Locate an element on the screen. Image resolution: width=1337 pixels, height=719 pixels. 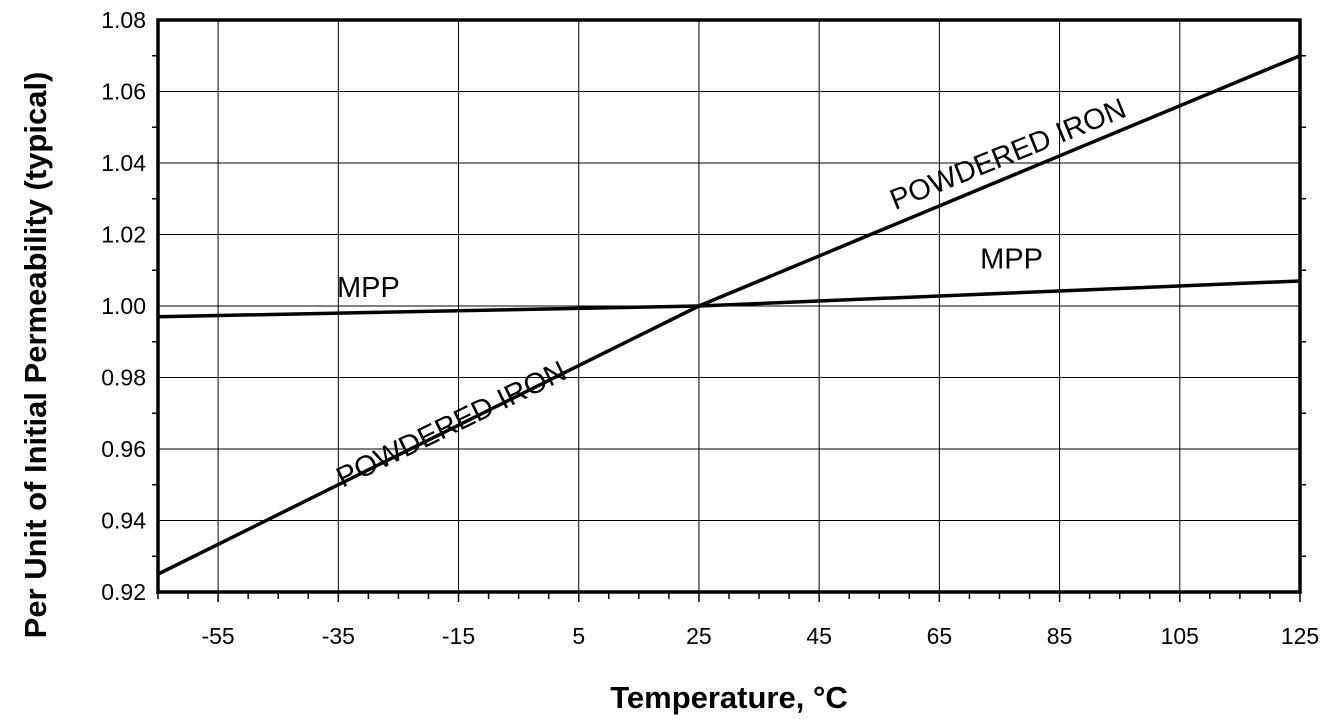
x-tick-label: 85 is located at coordinates (1060, 636).